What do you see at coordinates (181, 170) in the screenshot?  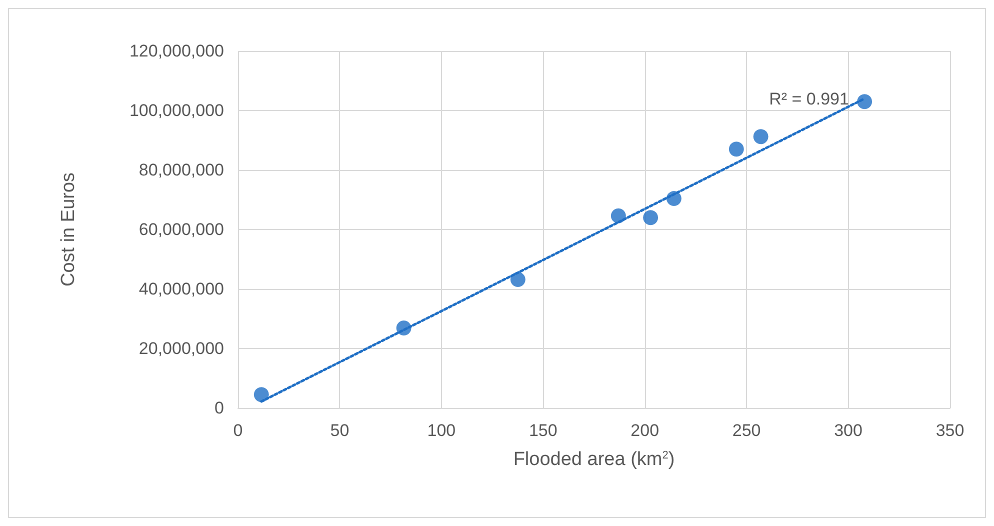 I see `y-tick-label: 80,000,000` at bounding box center [181, 170].